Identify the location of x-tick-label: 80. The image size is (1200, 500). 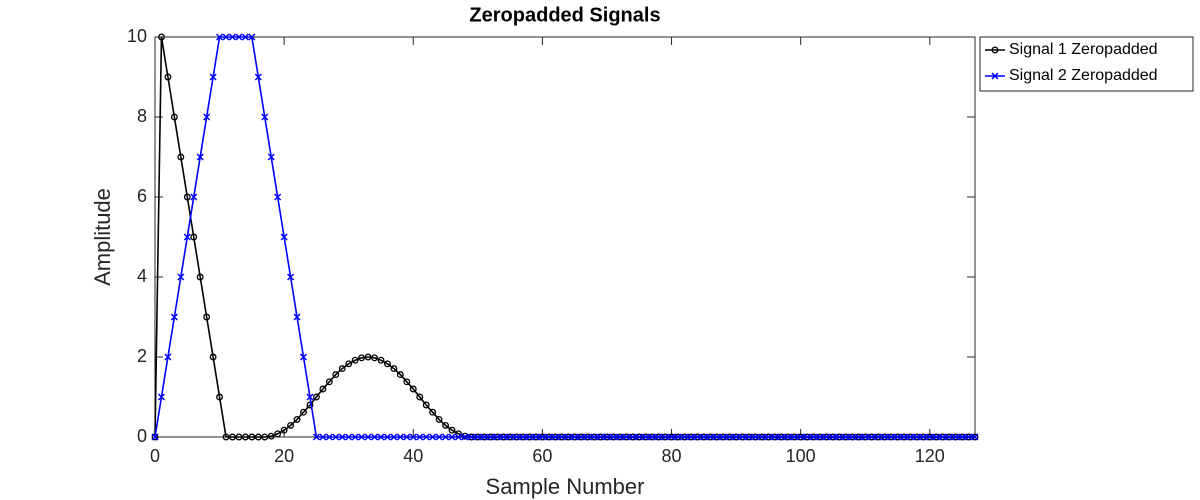
(672, 456).